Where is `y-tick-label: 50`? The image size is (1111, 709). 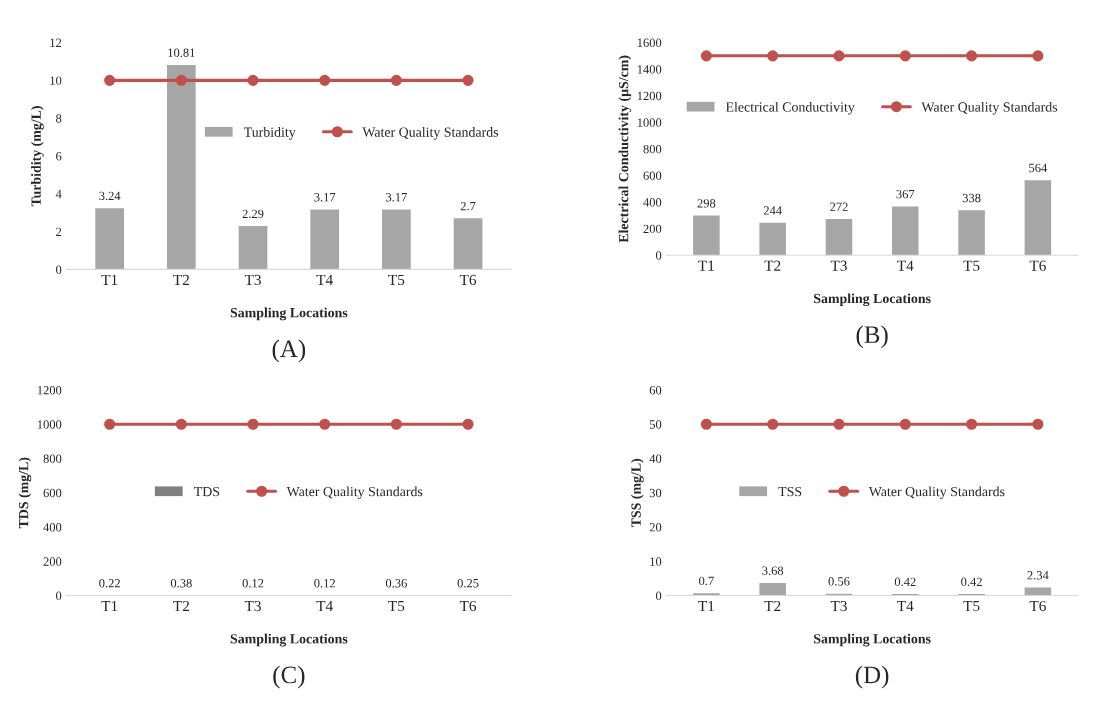 y-tick-label: 50 is located at coordinates (655, 424).